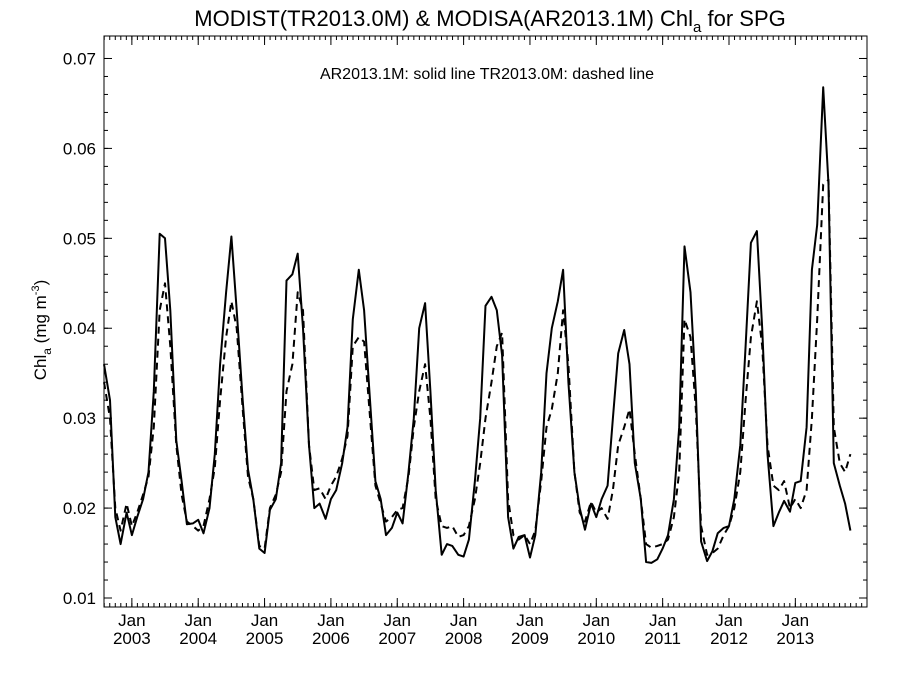 This screenshot has width=900, height=675. Describe the element at coordinates (40, 283) in the screenshot. I see `ylabel-close: )` at that location.